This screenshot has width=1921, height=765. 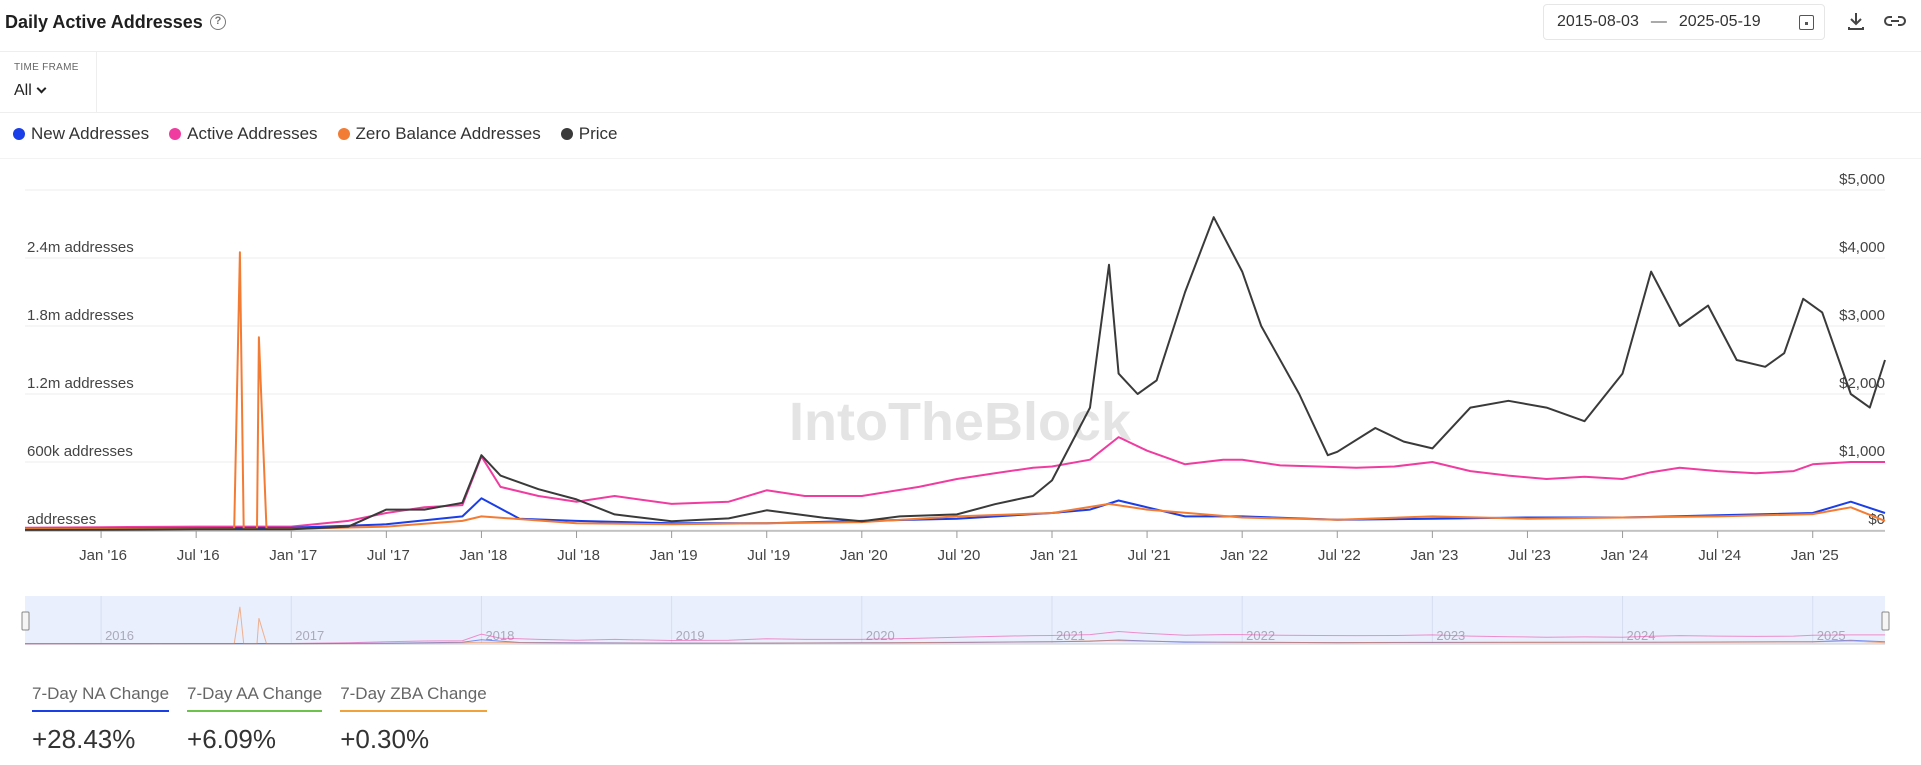 I want to click on navigator-year-label: 2018, so click(x=499, y=635).